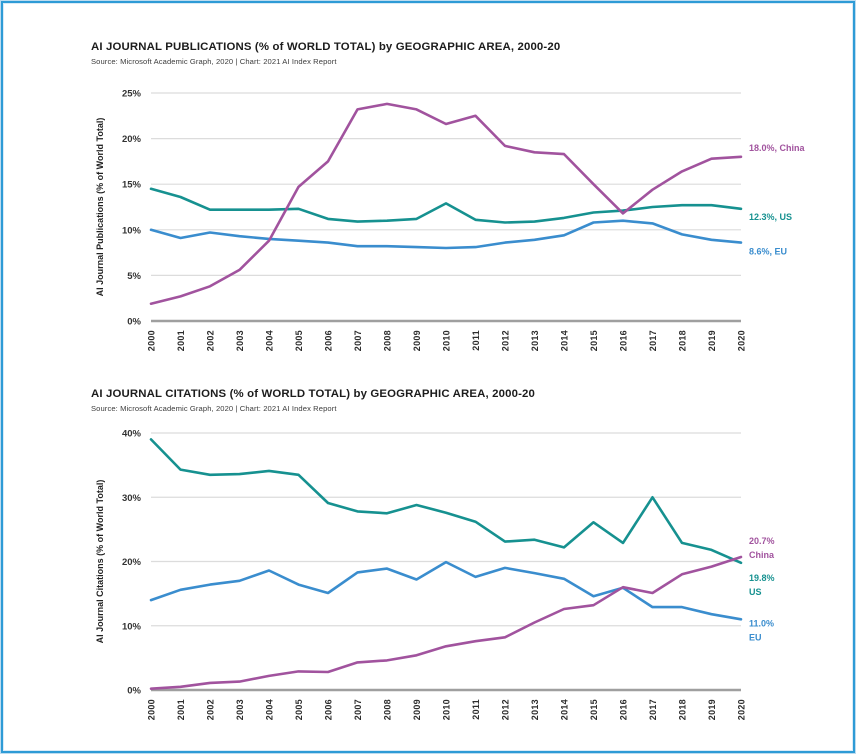  What do you see at coordinates (762, 548) in the screenshot?
I see `series-end-label-china: 20.7% China` at bounding box center [762, 548].